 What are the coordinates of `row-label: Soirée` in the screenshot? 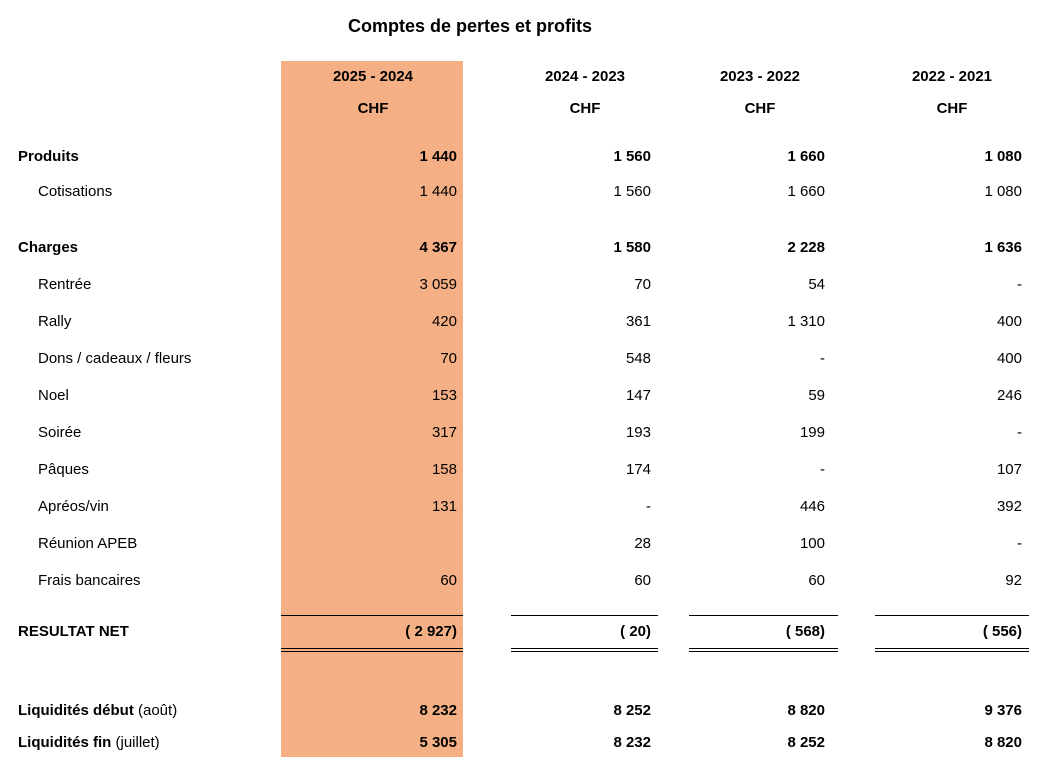 It's located at (59, 433).